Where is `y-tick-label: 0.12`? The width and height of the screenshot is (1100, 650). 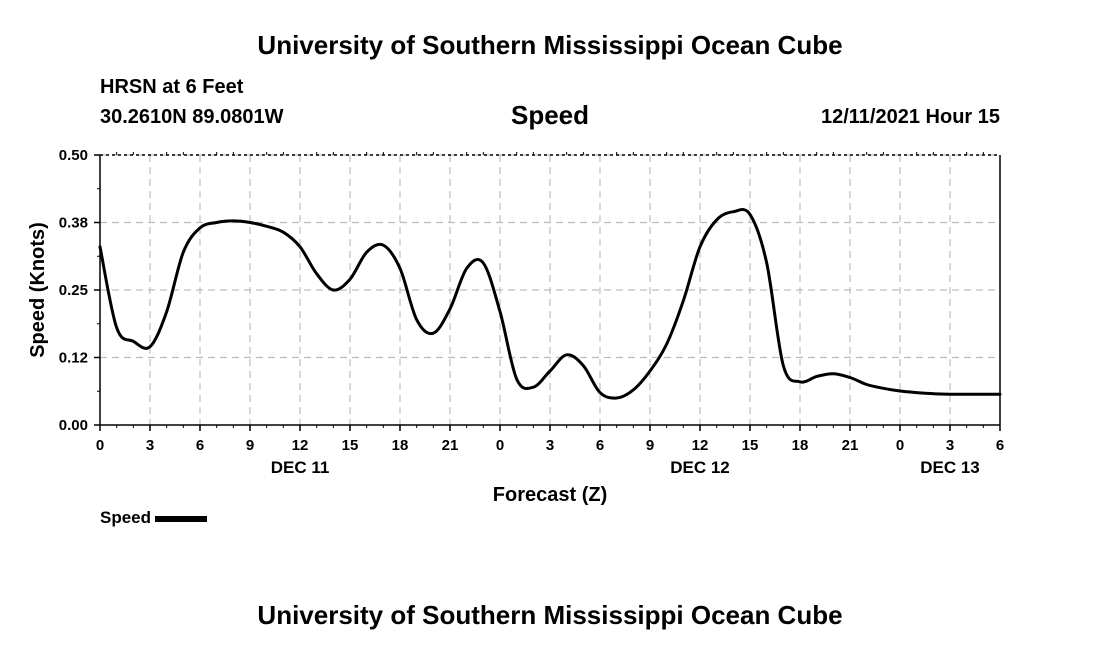 y-tick-label: 0.12 is located at coordinates (73, 358).